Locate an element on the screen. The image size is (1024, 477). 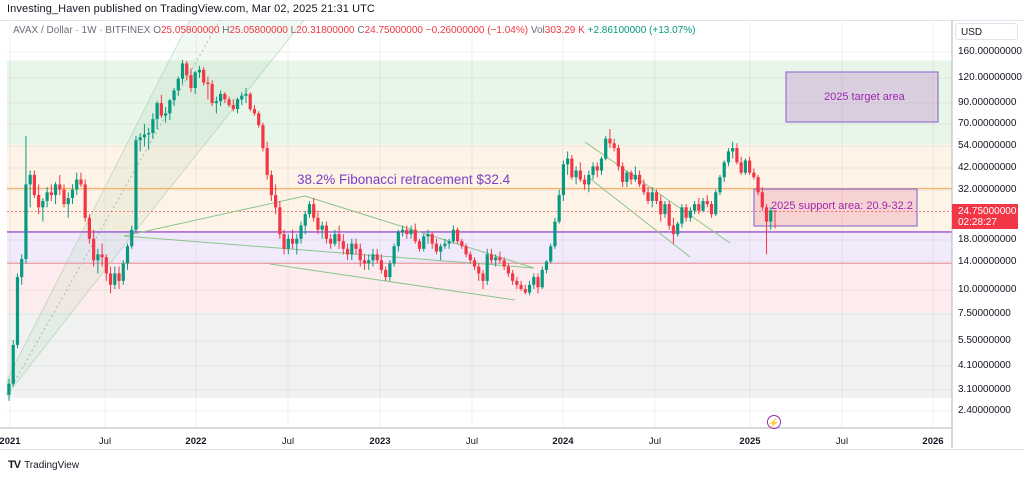
tradingview-logo-icon: TV is located at coordinates (14, 465).